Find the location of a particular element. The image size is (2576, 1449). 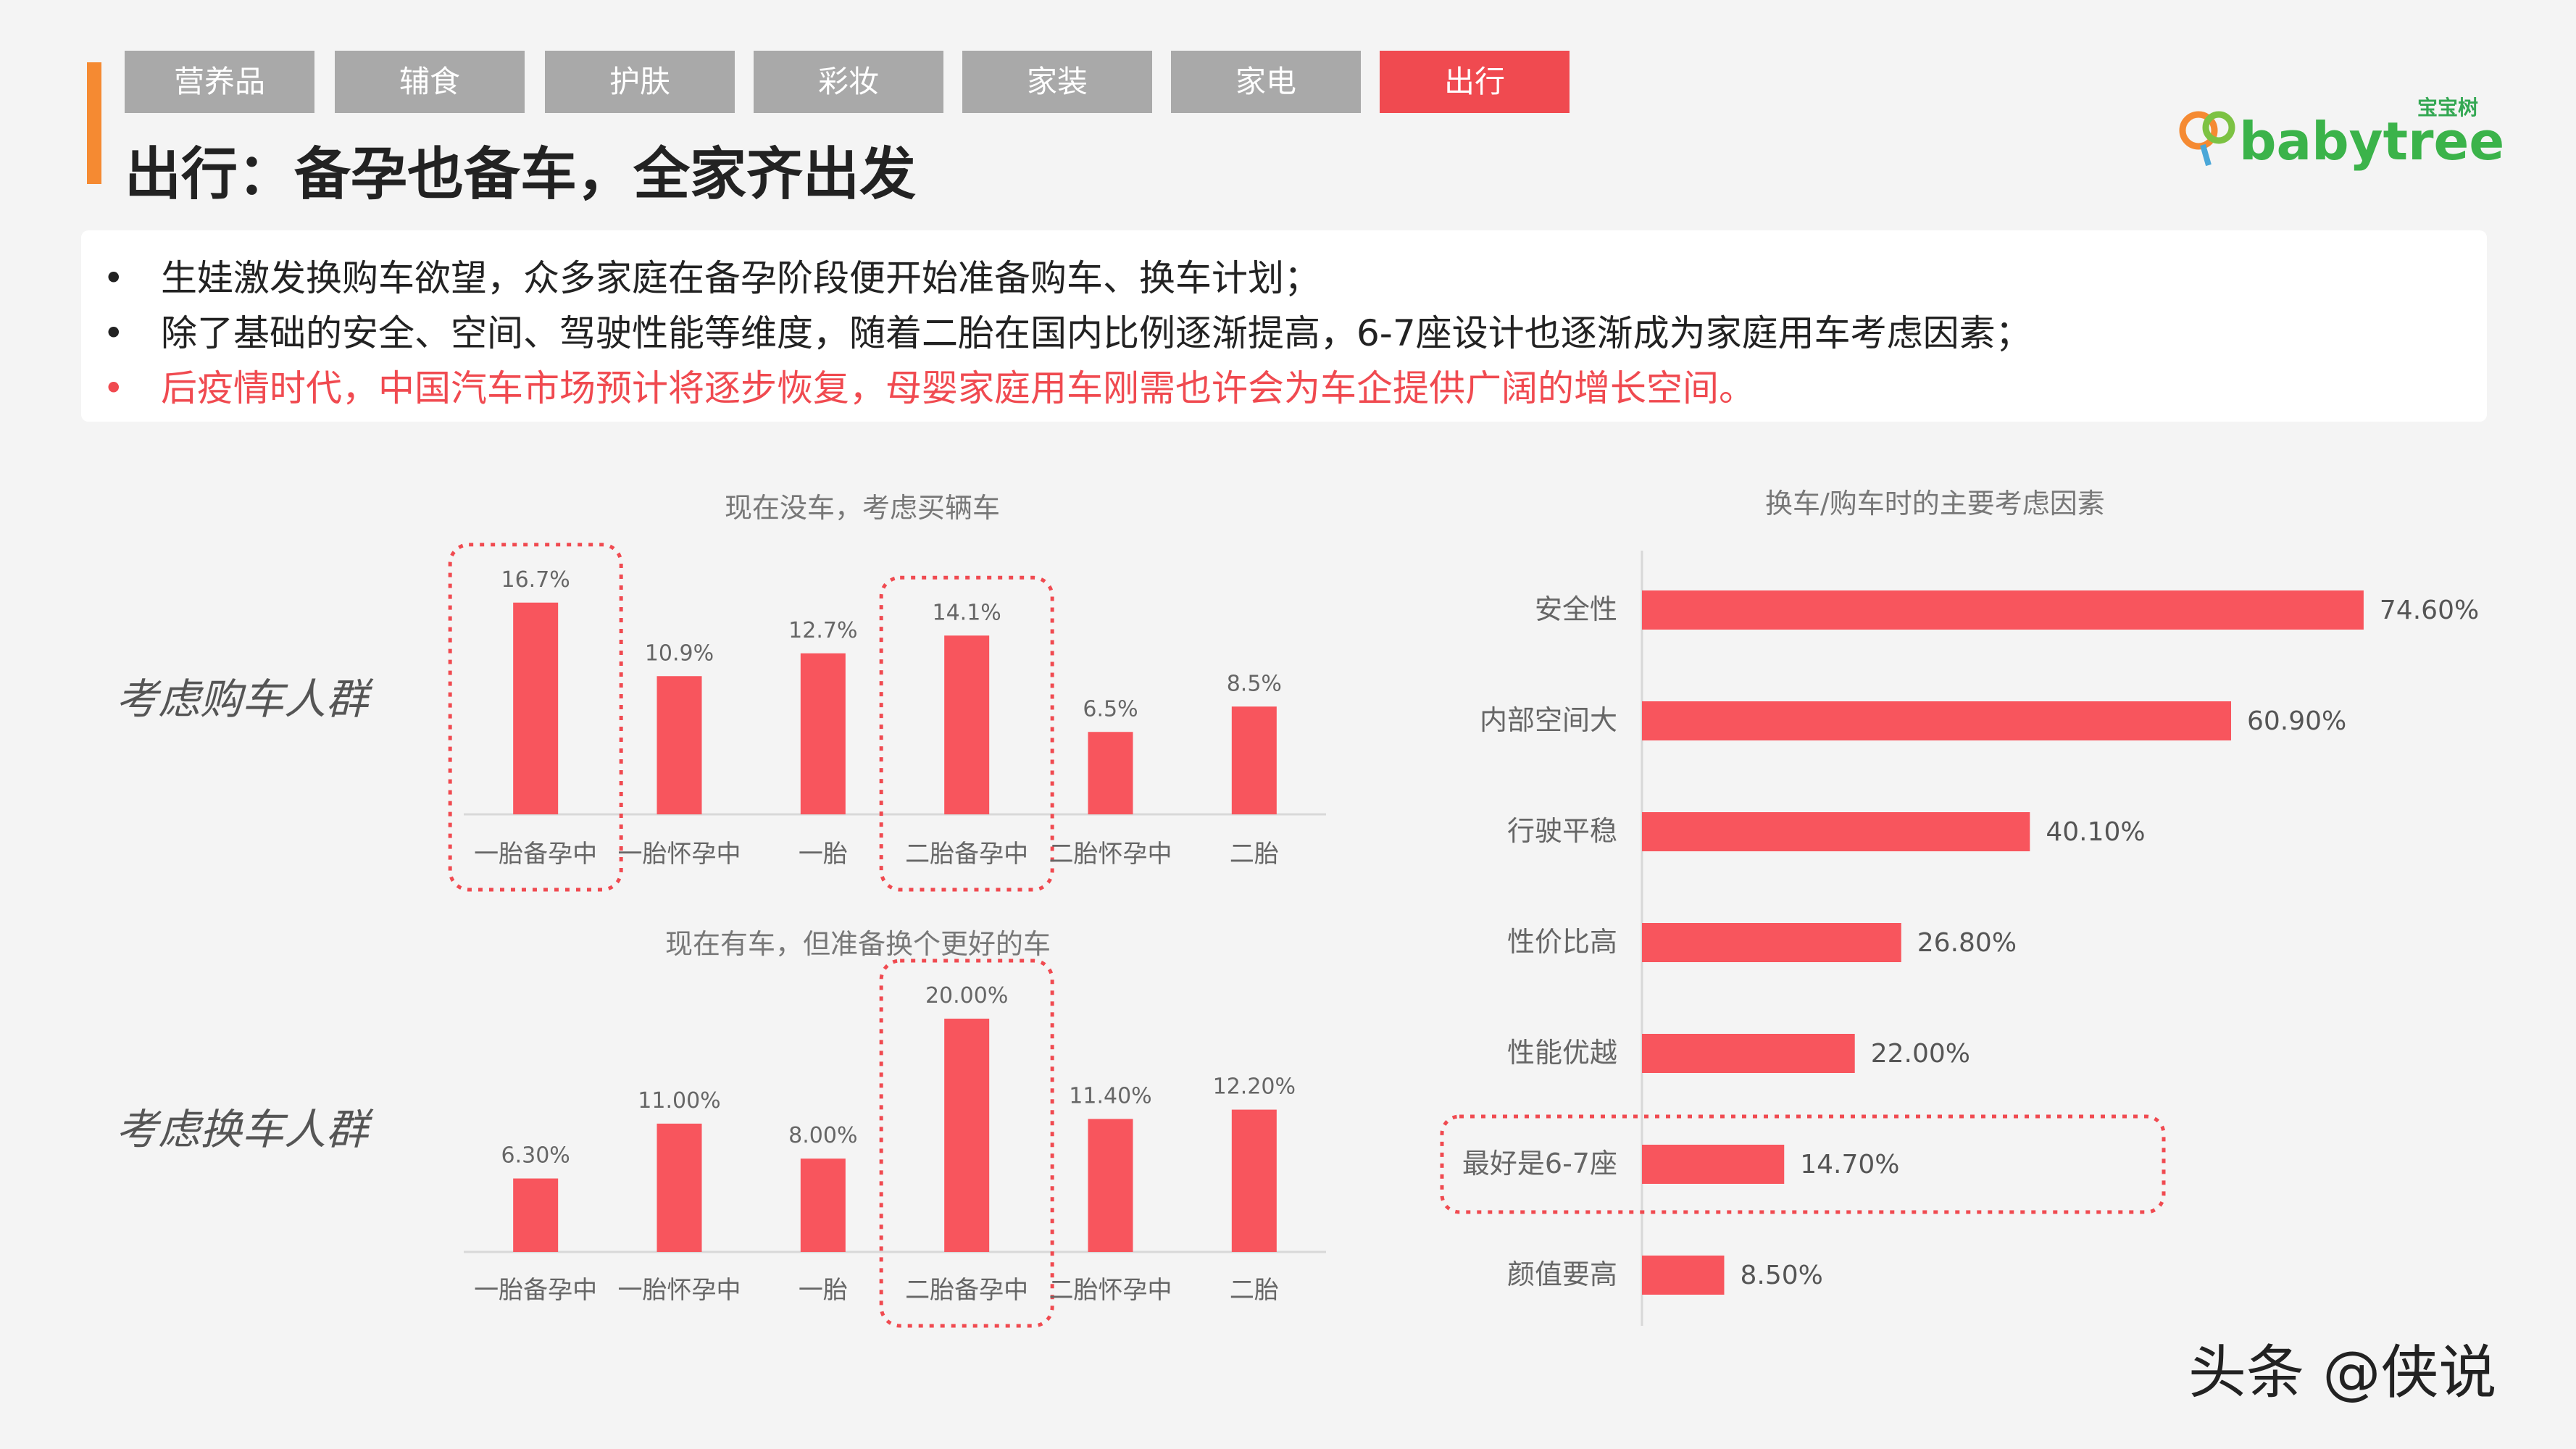

chart3-value-label: 74.60% is located at coordinates (2429, 610).